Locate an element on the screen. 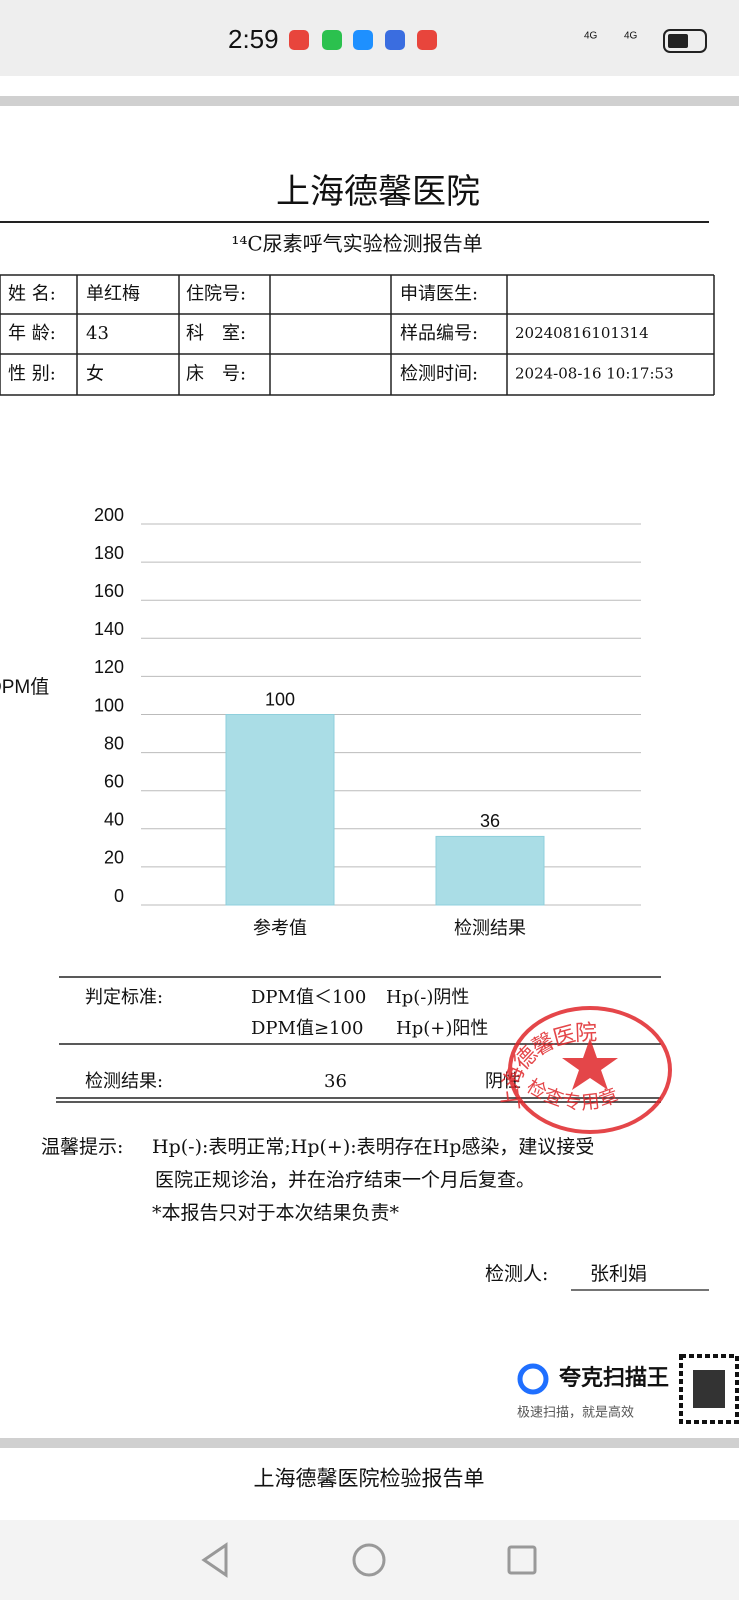 The width and height of the screenshot is (739, 1600). field-value: 单红梅 is located at coordinates (113, 294).